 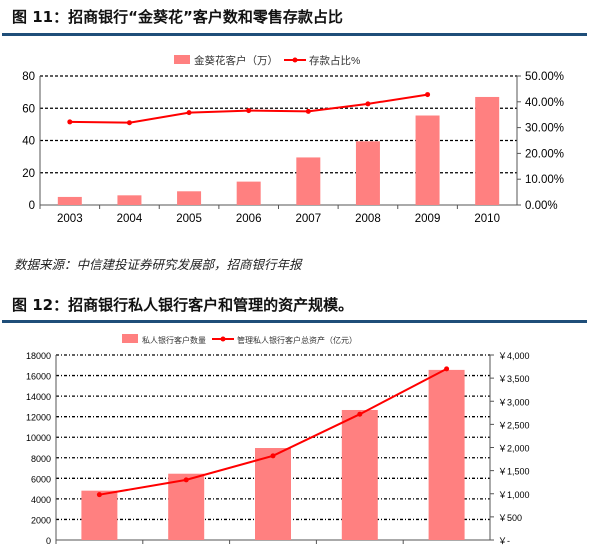 What do you see at coordinates (41, 459) in the screenshot?
I see `y-tick-label: 8000` at bounding box center [41, 459].